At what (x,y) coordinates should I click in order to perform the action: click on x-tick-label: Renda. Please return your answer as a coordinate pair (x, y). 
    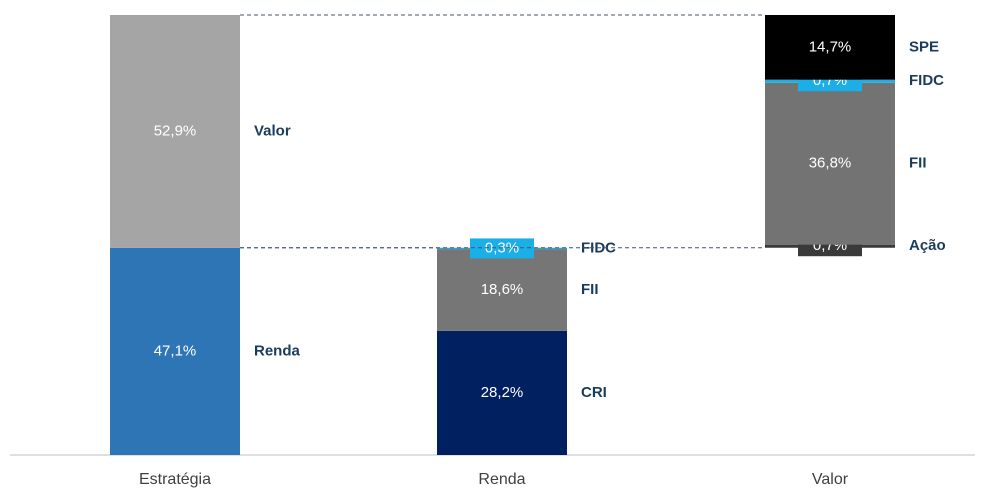
    Looking at the image, I should click on (501, 479).